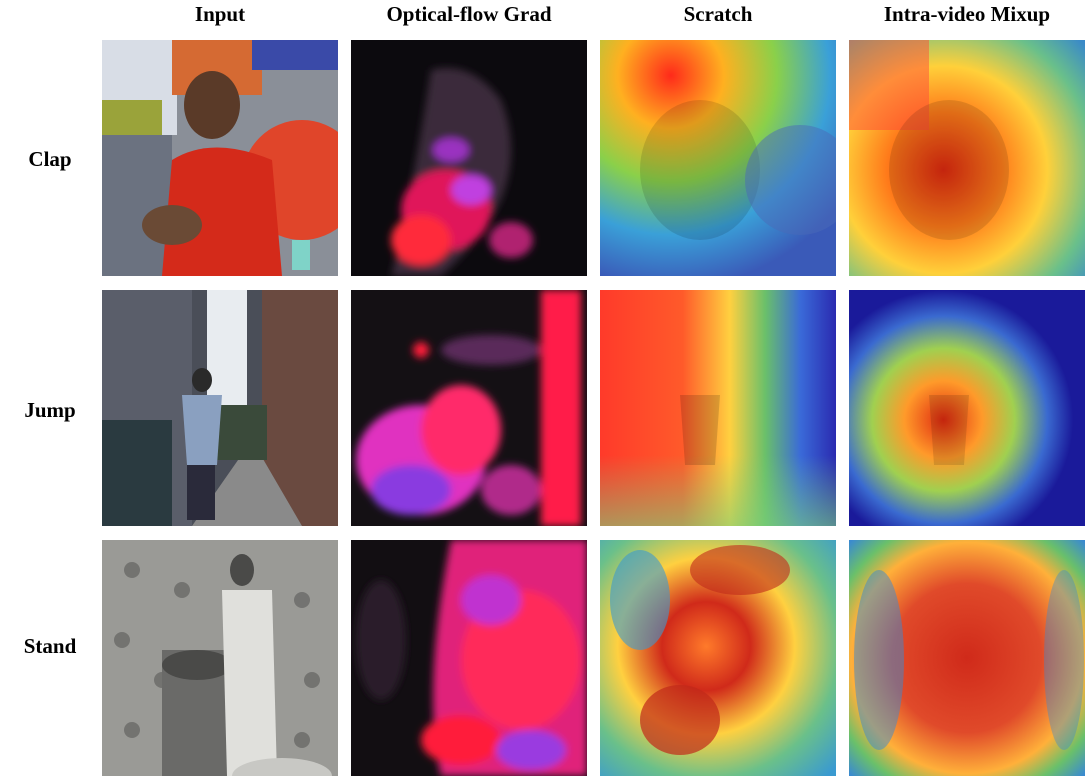 The image size is (1085, 776). What do you see at coordinates (469, 14) in the screenshot?
I see `column-header-optical-flow-grad: Optical-flow Grad` at bounding box center [469, 14].